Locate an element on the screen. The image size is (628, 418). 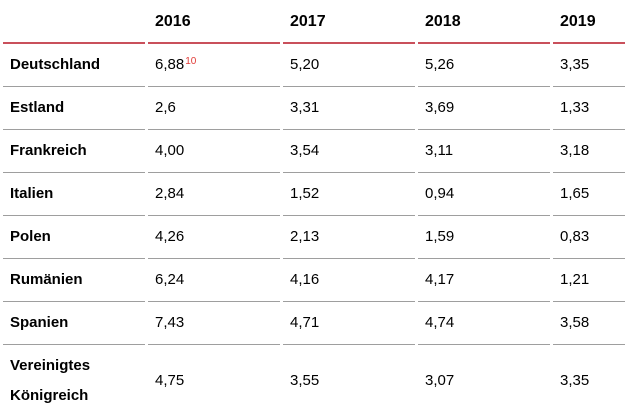
value-cell: 3,11 is located at coordinates (484, 151).